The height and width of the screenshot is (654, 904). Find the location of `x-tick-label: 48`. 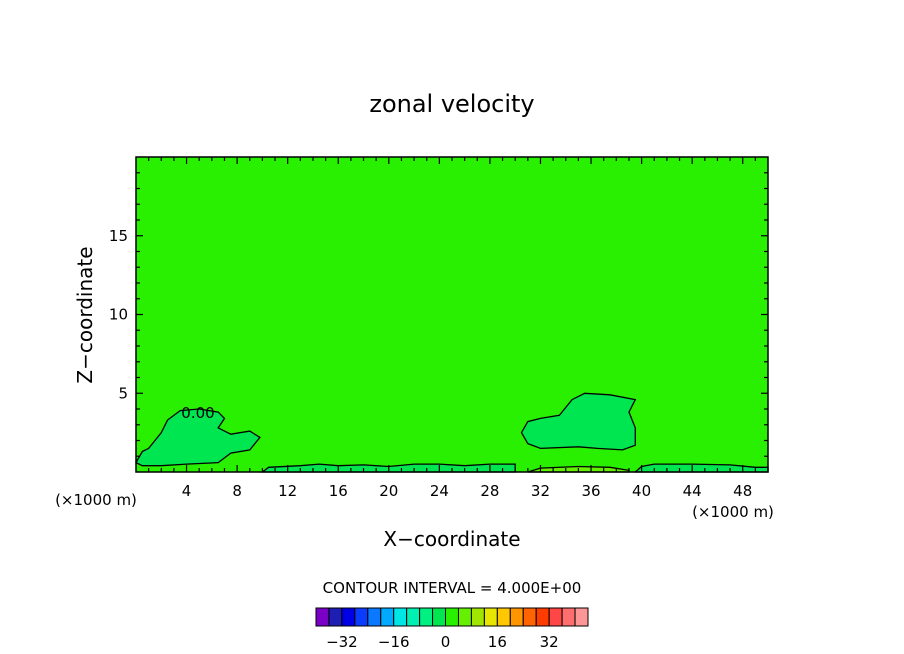

x-tick-label: 48 is located at coordinates (742, 491).